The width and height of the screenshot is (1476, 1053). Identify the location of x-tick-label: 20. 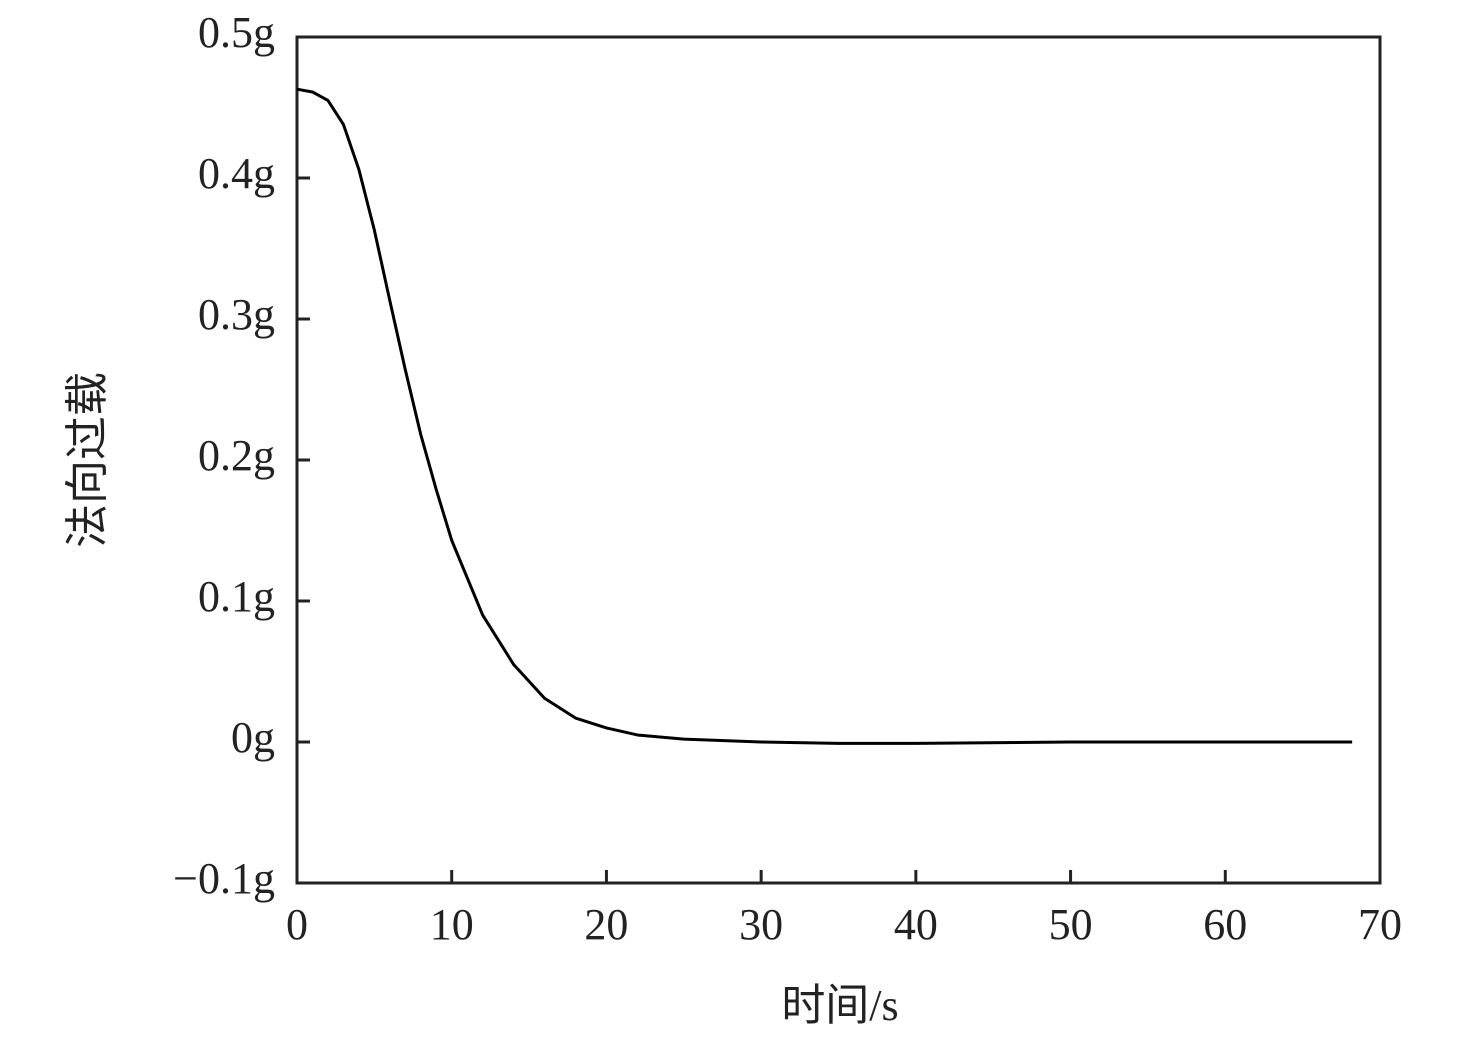
(606, 924).